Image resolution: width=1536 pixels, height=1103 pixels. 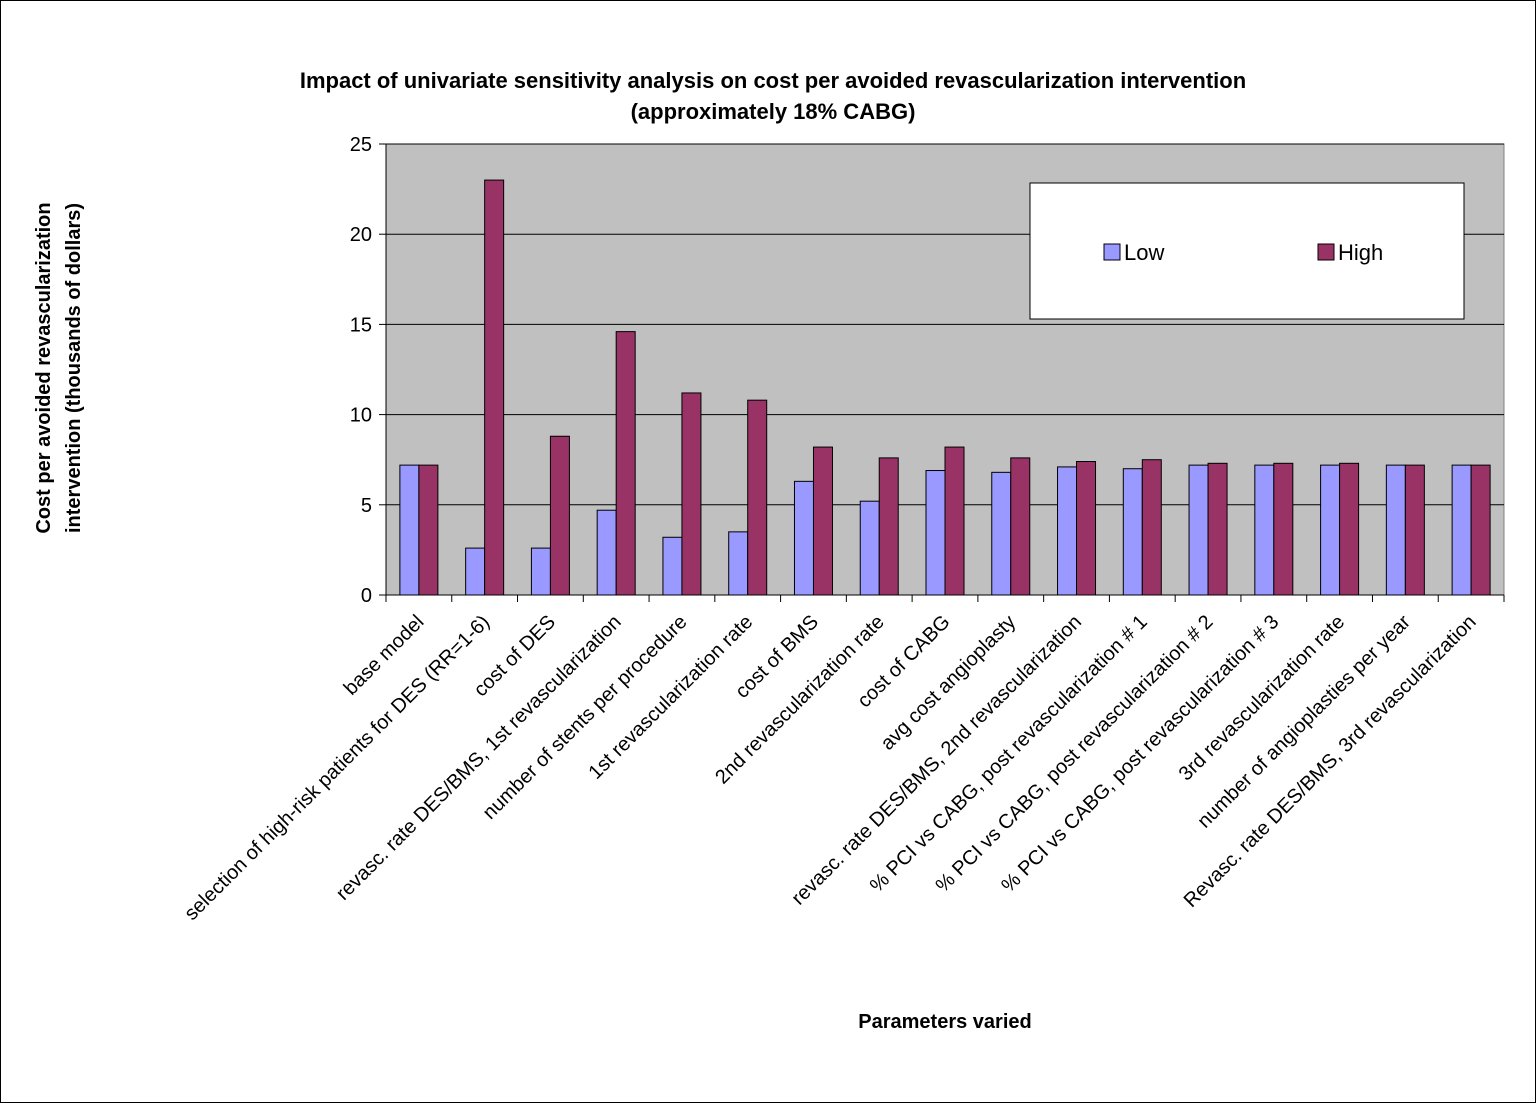 I want to click on y-axis-title-line-2: intervention (thousands of dollars), so click(x=74, y=368).